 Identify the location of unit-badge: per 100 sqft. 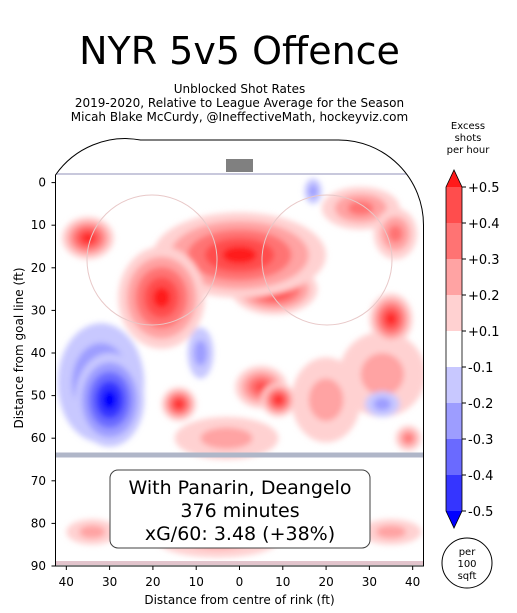
(467, 563).